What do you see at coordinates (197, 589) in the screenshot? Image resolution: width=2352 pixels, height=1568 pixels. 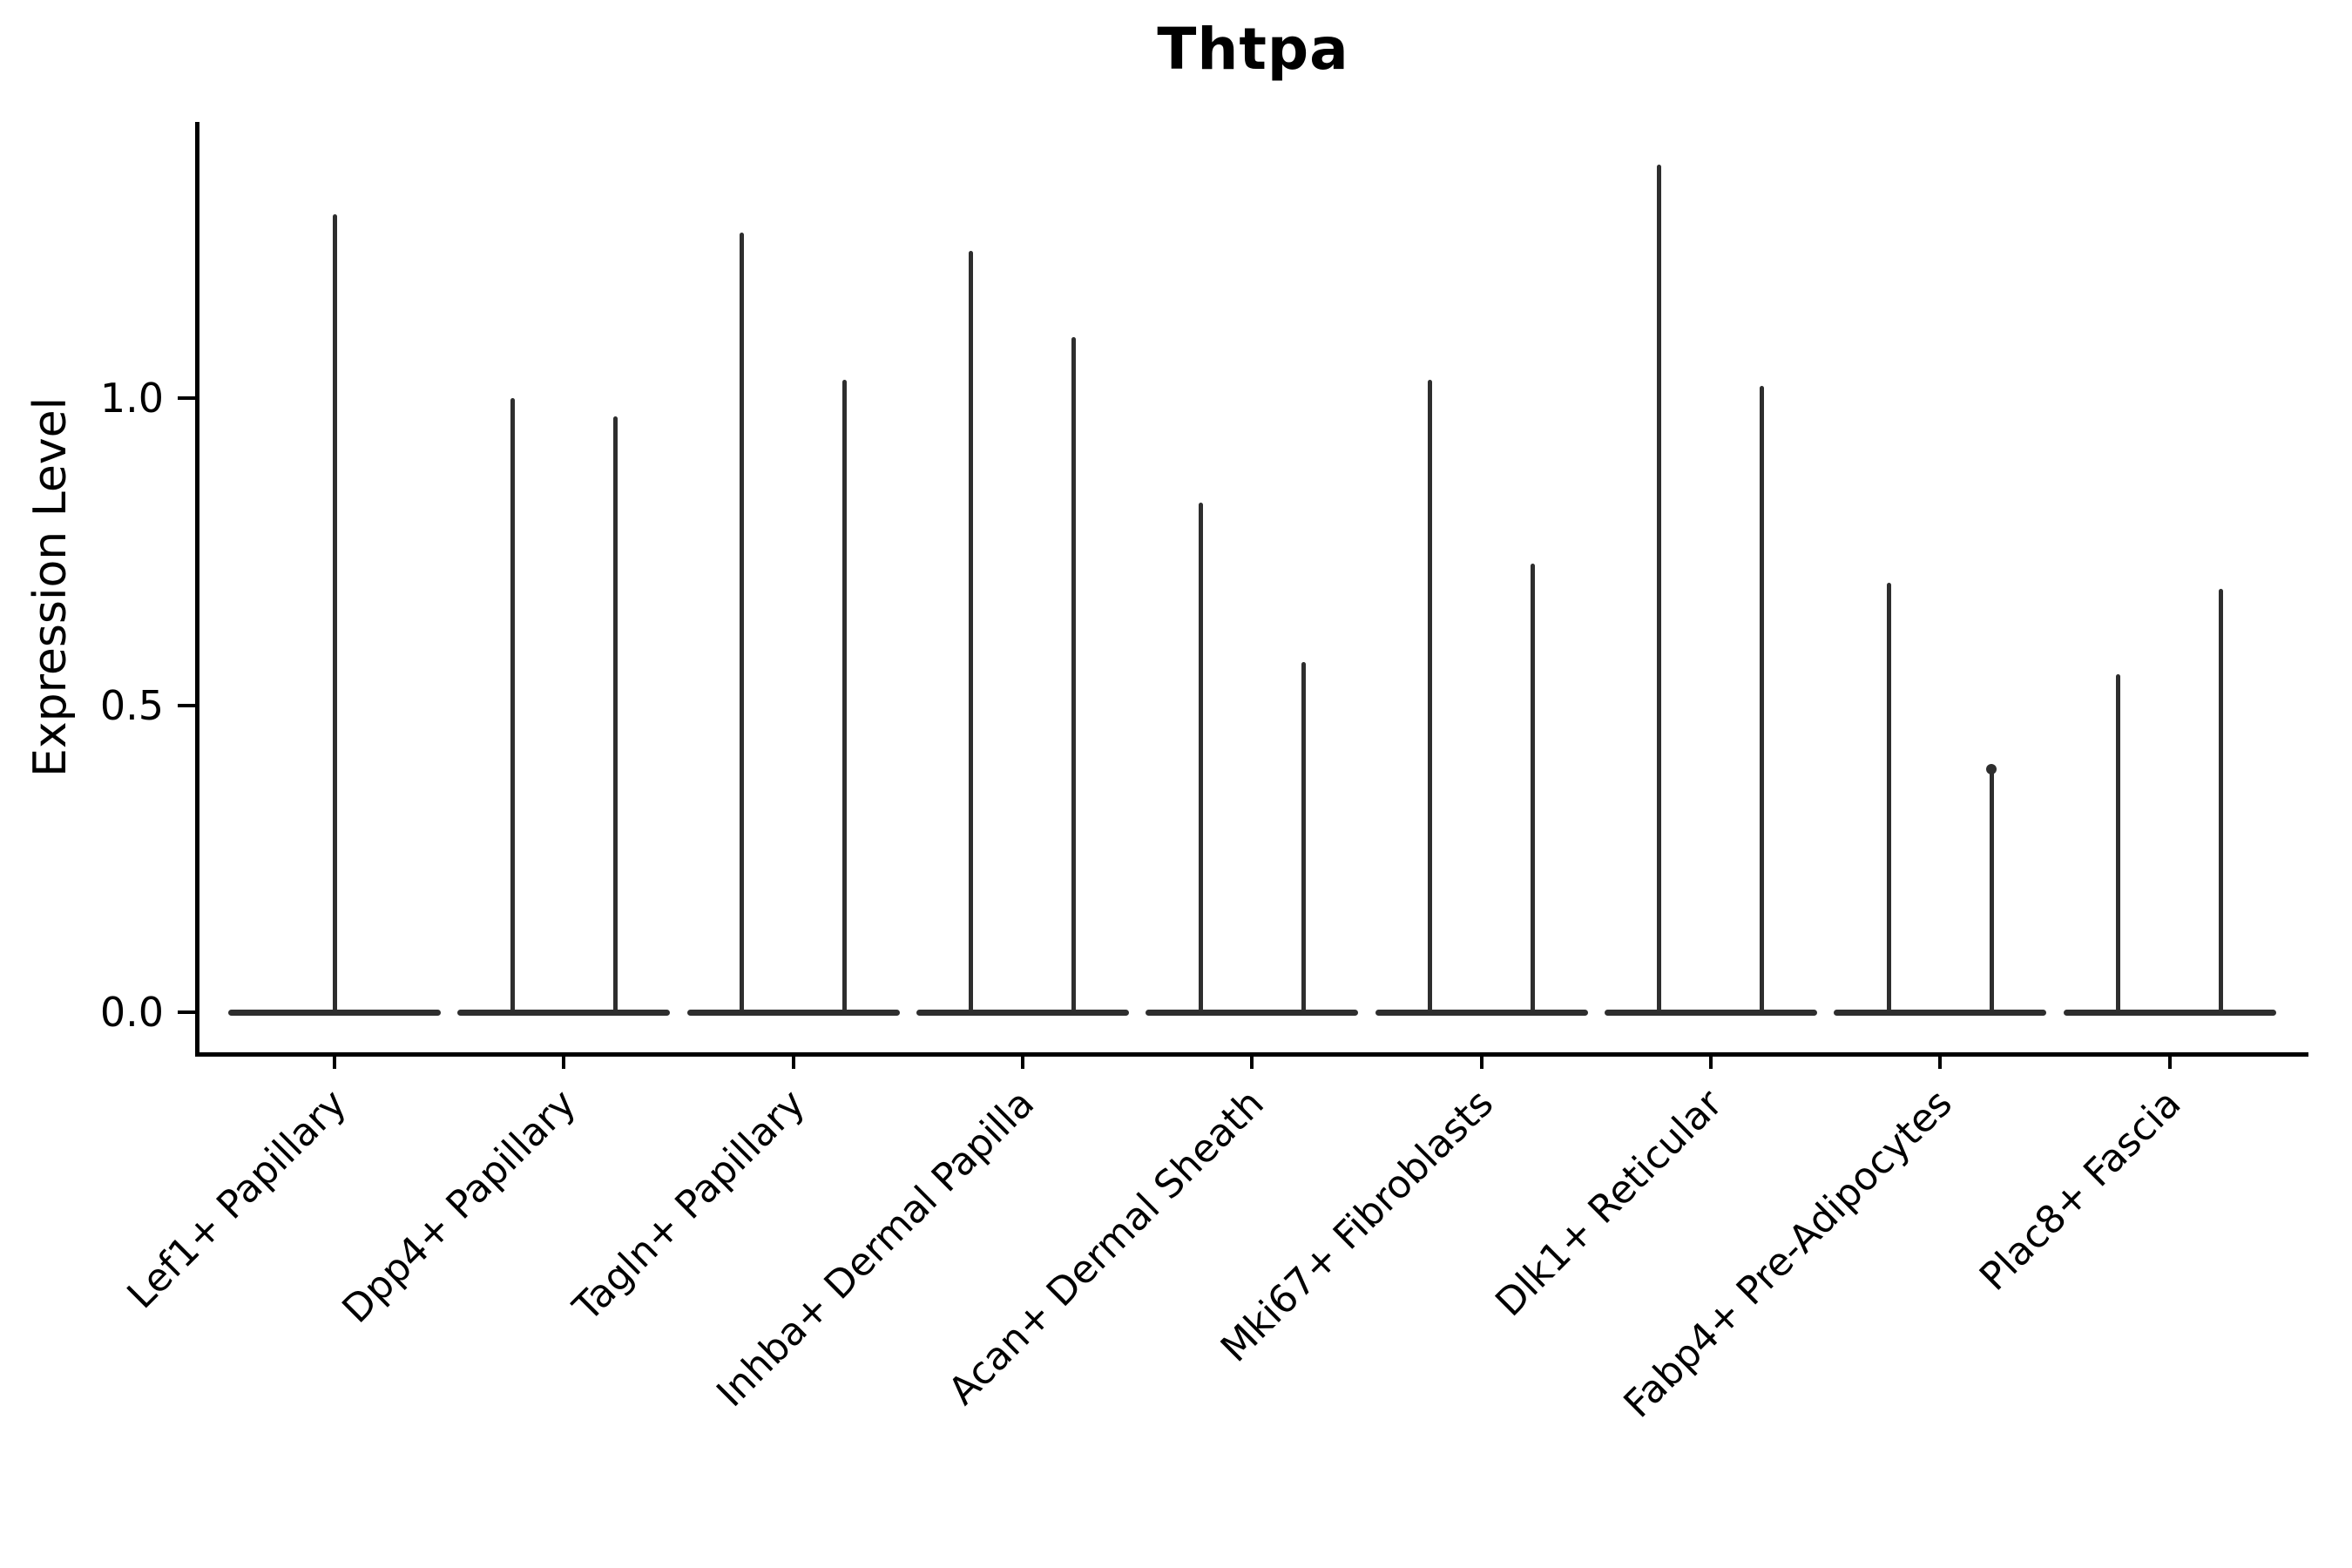 I see `y-axis-spine` at bounding box center [197, 589].